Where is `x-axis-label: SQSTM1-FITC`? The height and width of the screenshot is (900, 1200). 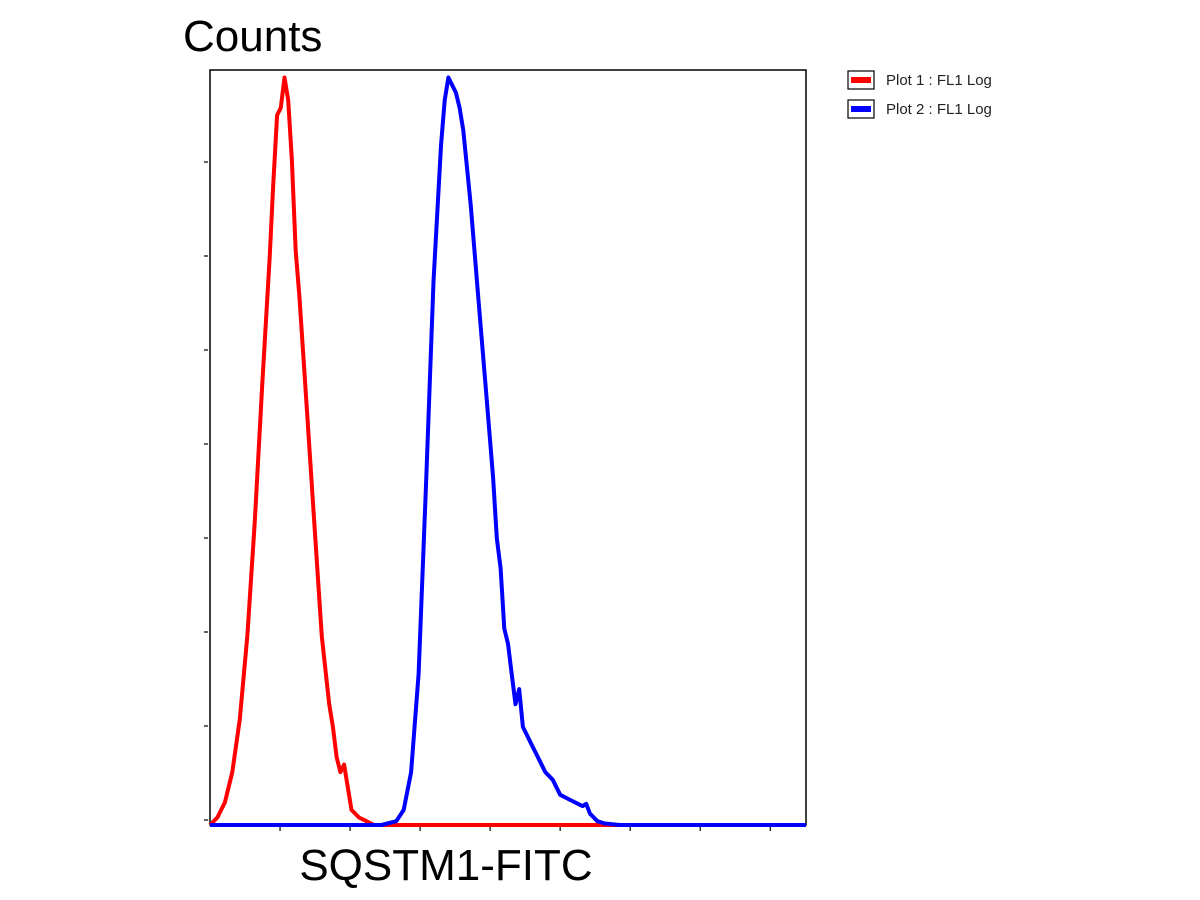 x-axis-label: SQSTM1-FITC is located at coordinates (445, 865).